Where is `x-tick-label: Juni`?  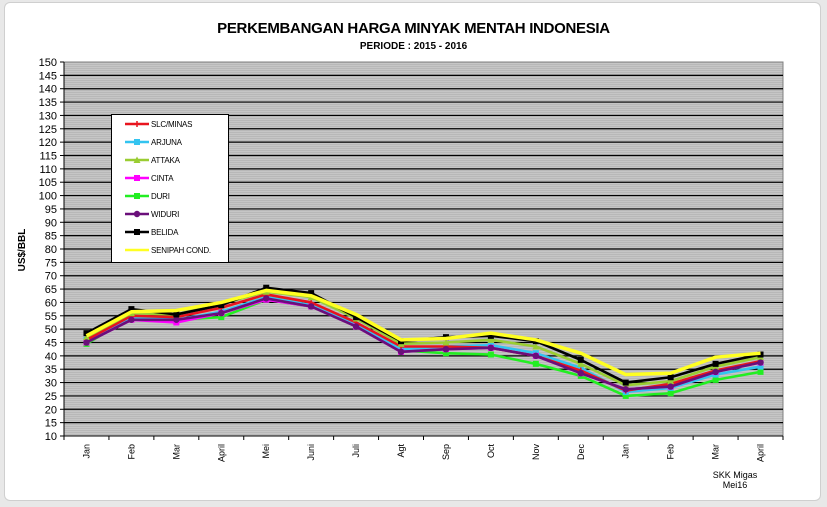 x-tick-label: Juni is located at coordinates (311, 452).